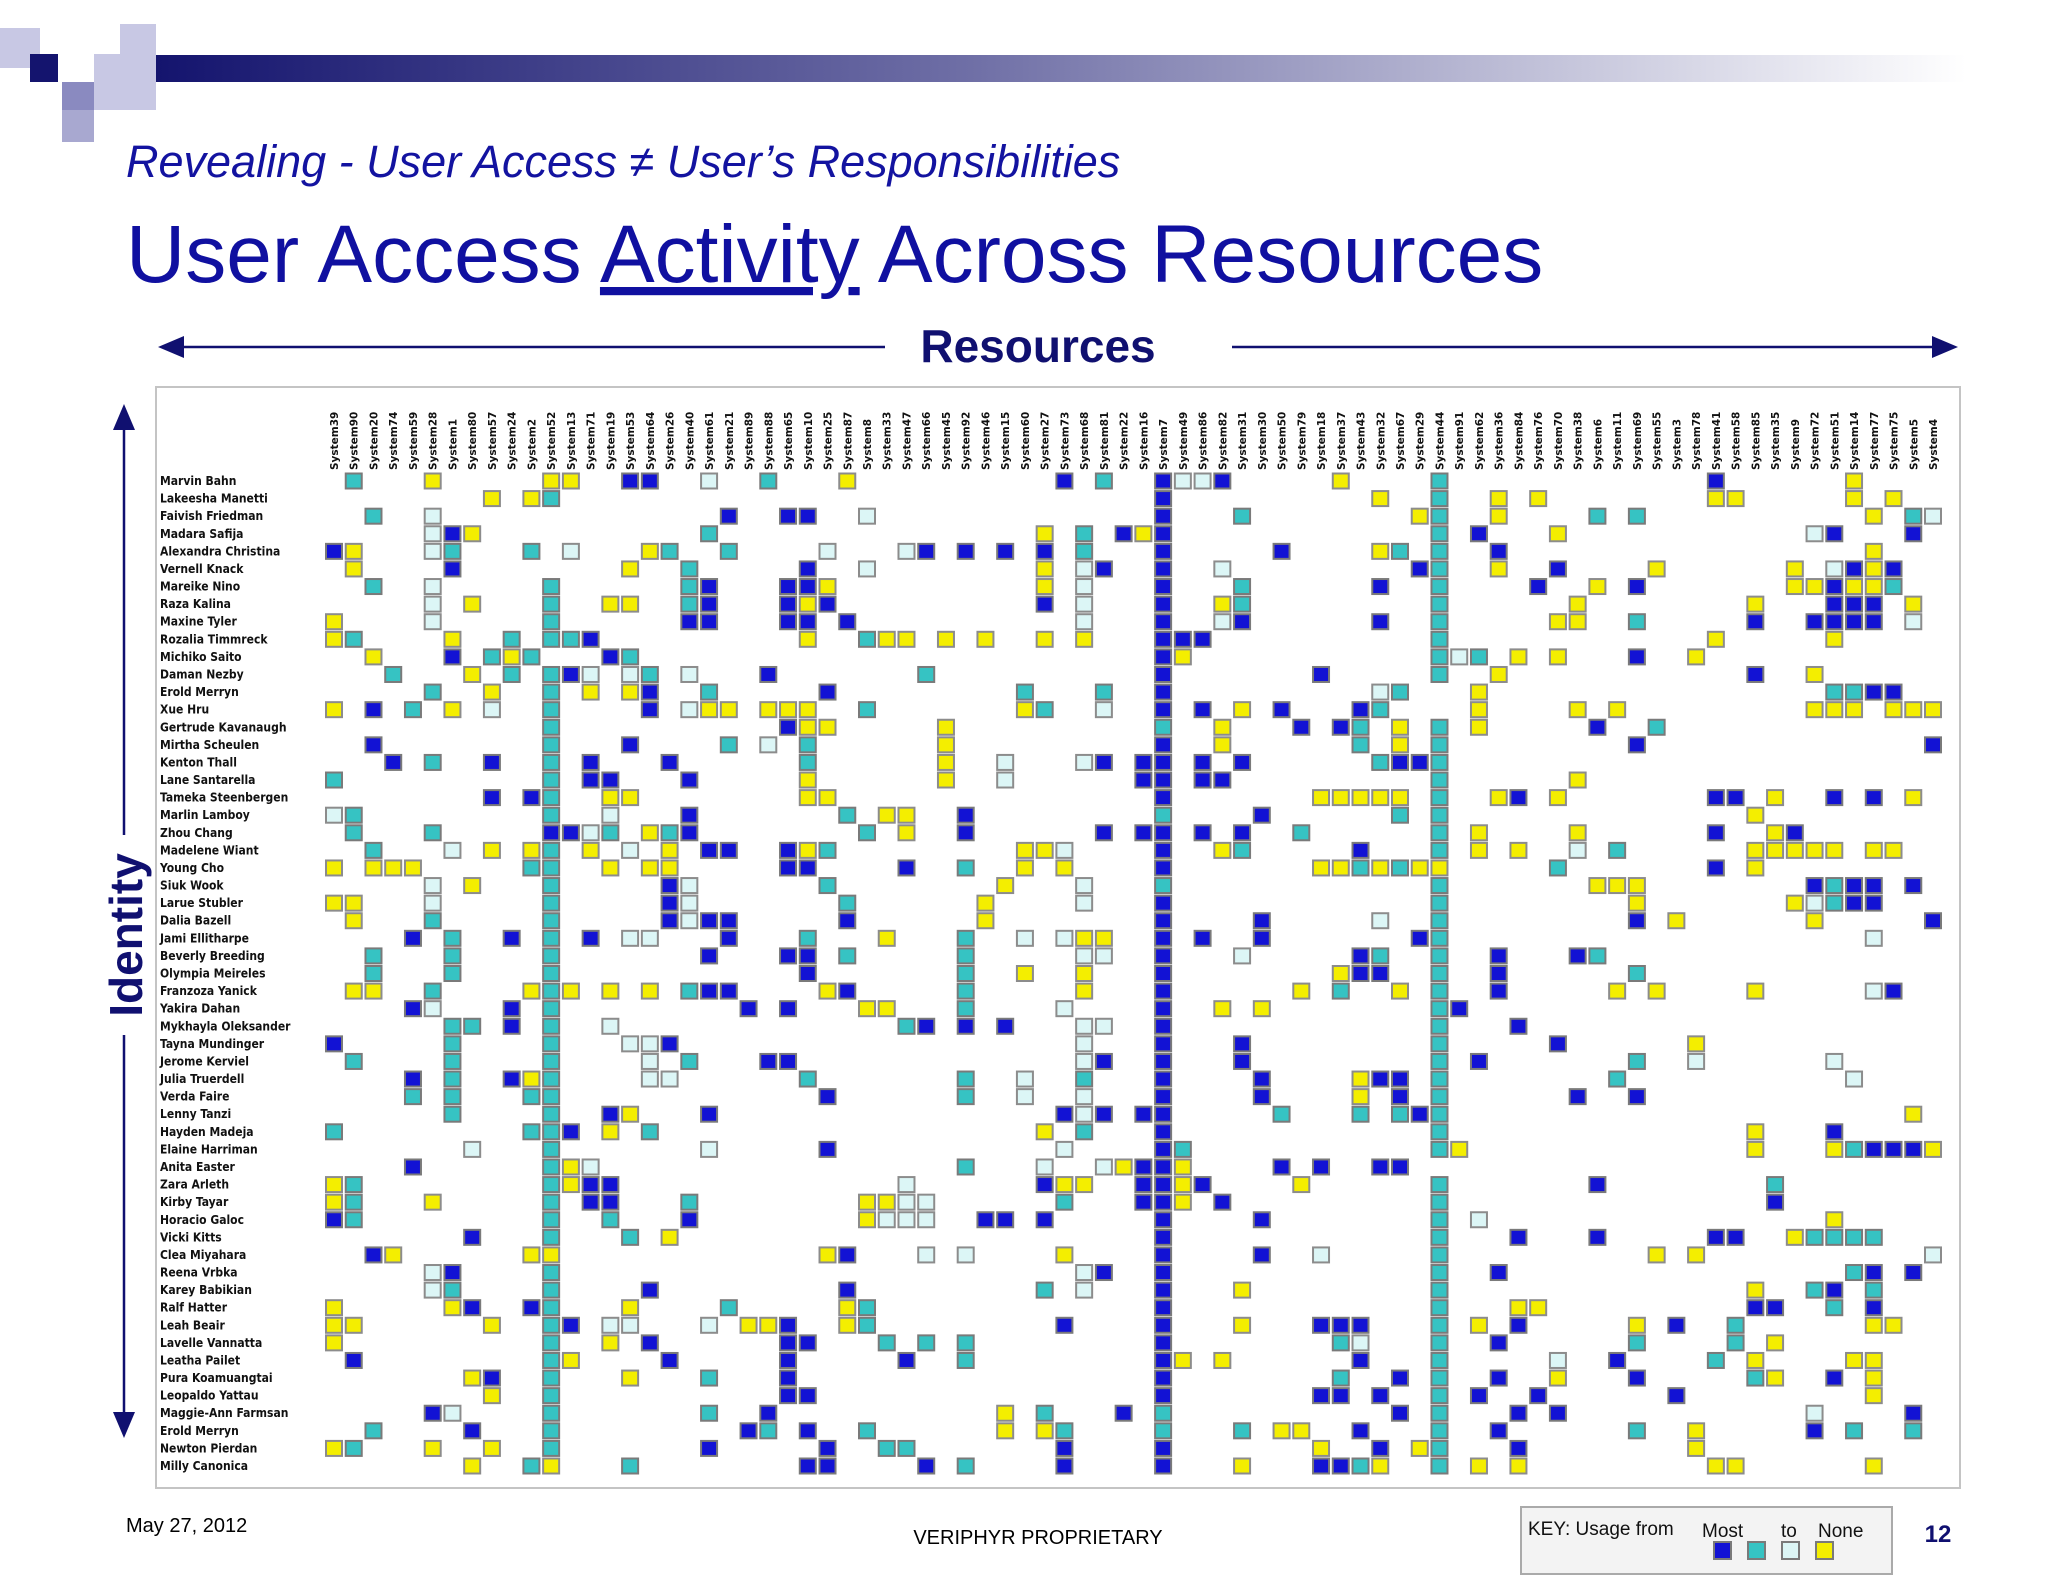 The height and width of the screenshot is (1582, 2048). I want to click on row-label: Franzoza Yanick, so click(209, 991).